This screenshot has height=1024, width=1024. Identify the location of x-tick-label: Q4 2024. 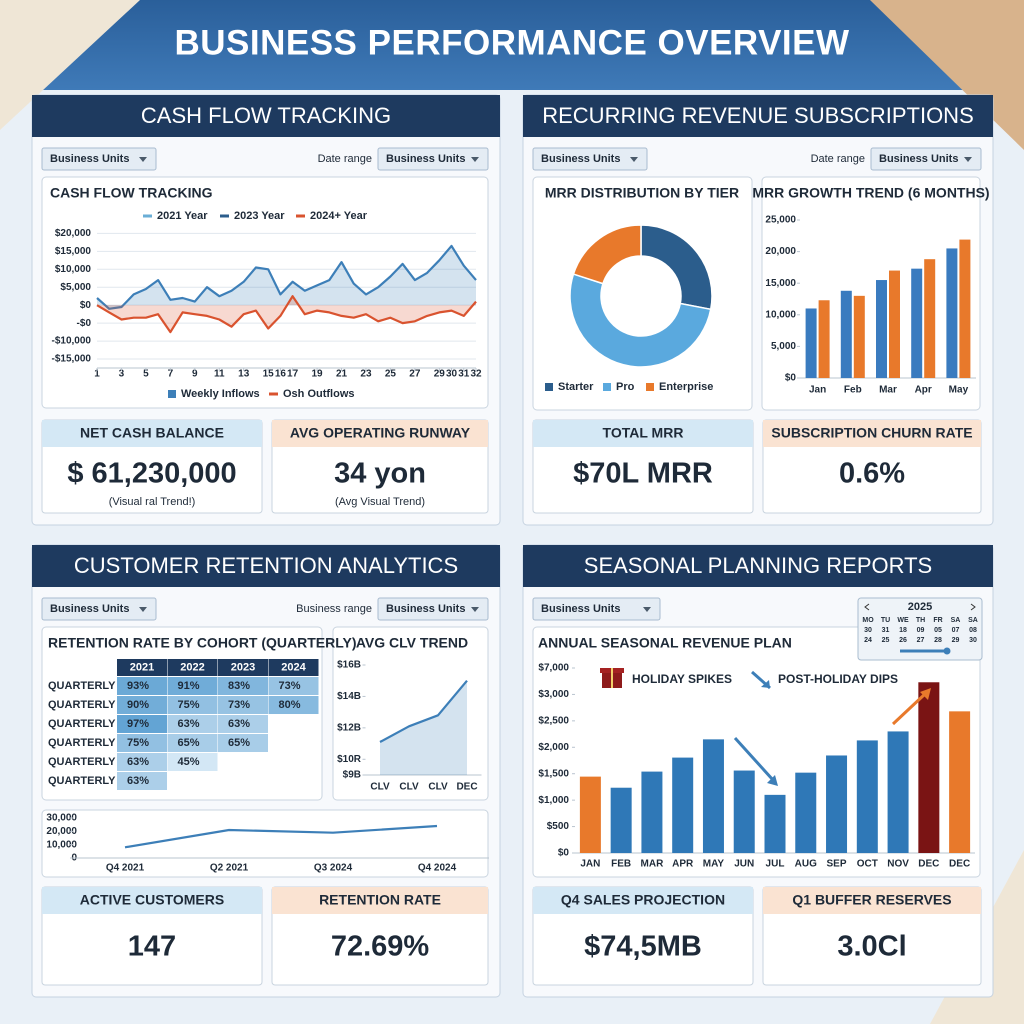
(437, 868).